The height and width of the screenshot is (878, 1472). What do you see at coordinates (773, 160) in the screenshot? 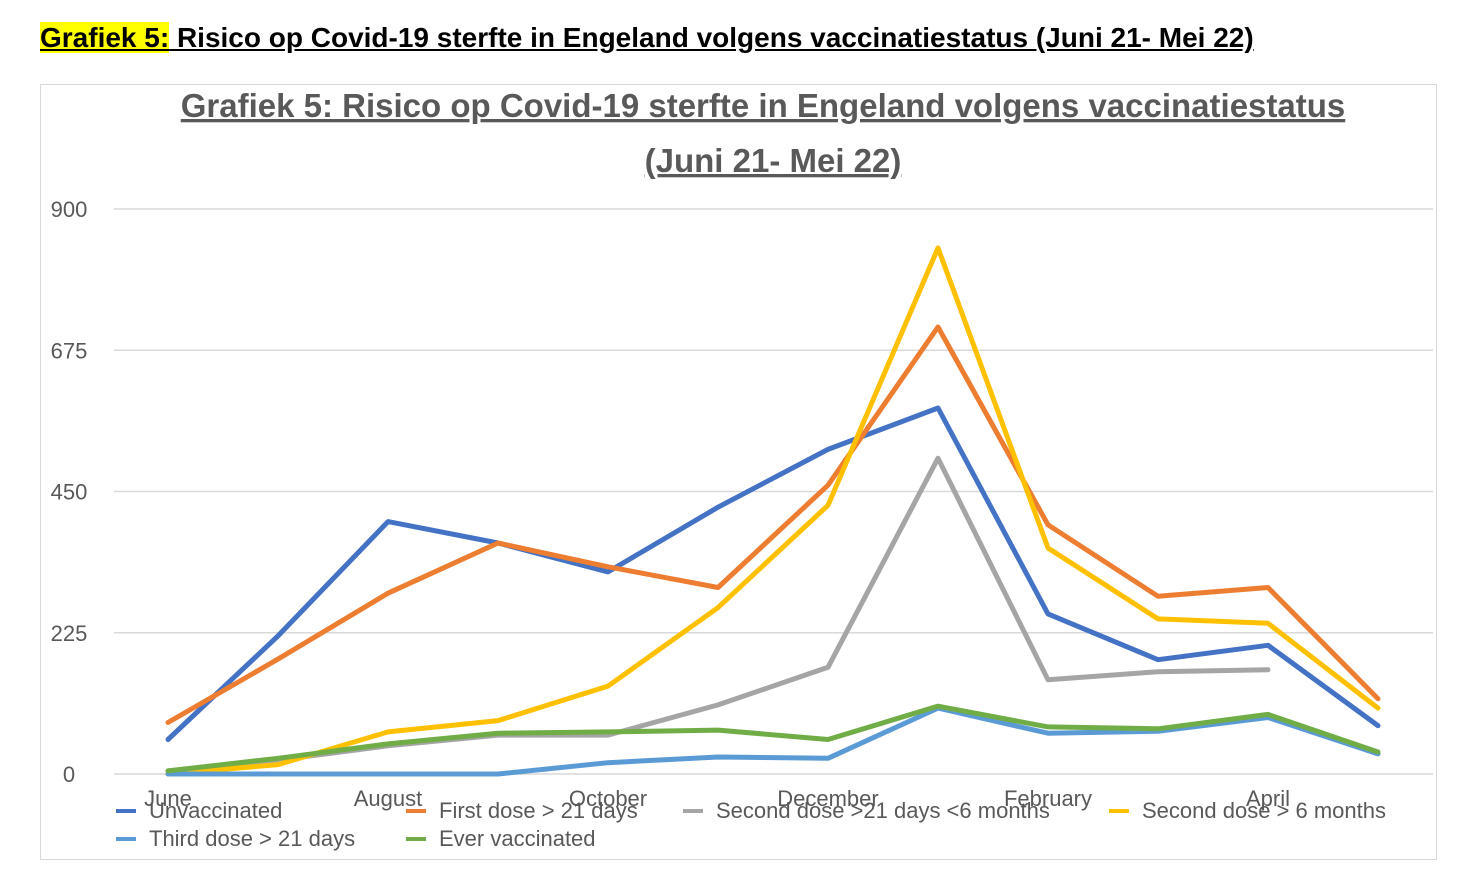
I see `chart-title-line-2: (Juni 21- Mei 22)` at bounding box center [773, 160].